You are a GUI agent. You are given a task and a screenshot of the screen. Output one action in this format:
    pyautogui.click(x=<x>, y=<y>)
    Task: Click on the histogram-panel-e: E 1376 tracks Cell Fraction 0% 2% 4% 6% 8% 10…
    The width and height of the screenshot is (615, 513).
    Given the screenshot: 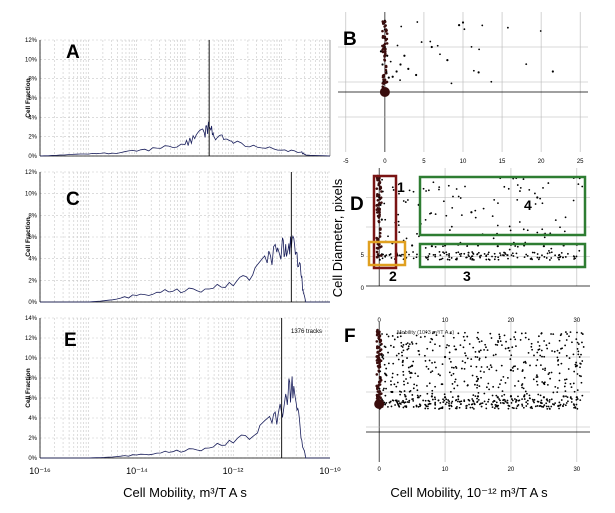 What is the action you would take?
    pyautogui.click(x=177, y=389)
    